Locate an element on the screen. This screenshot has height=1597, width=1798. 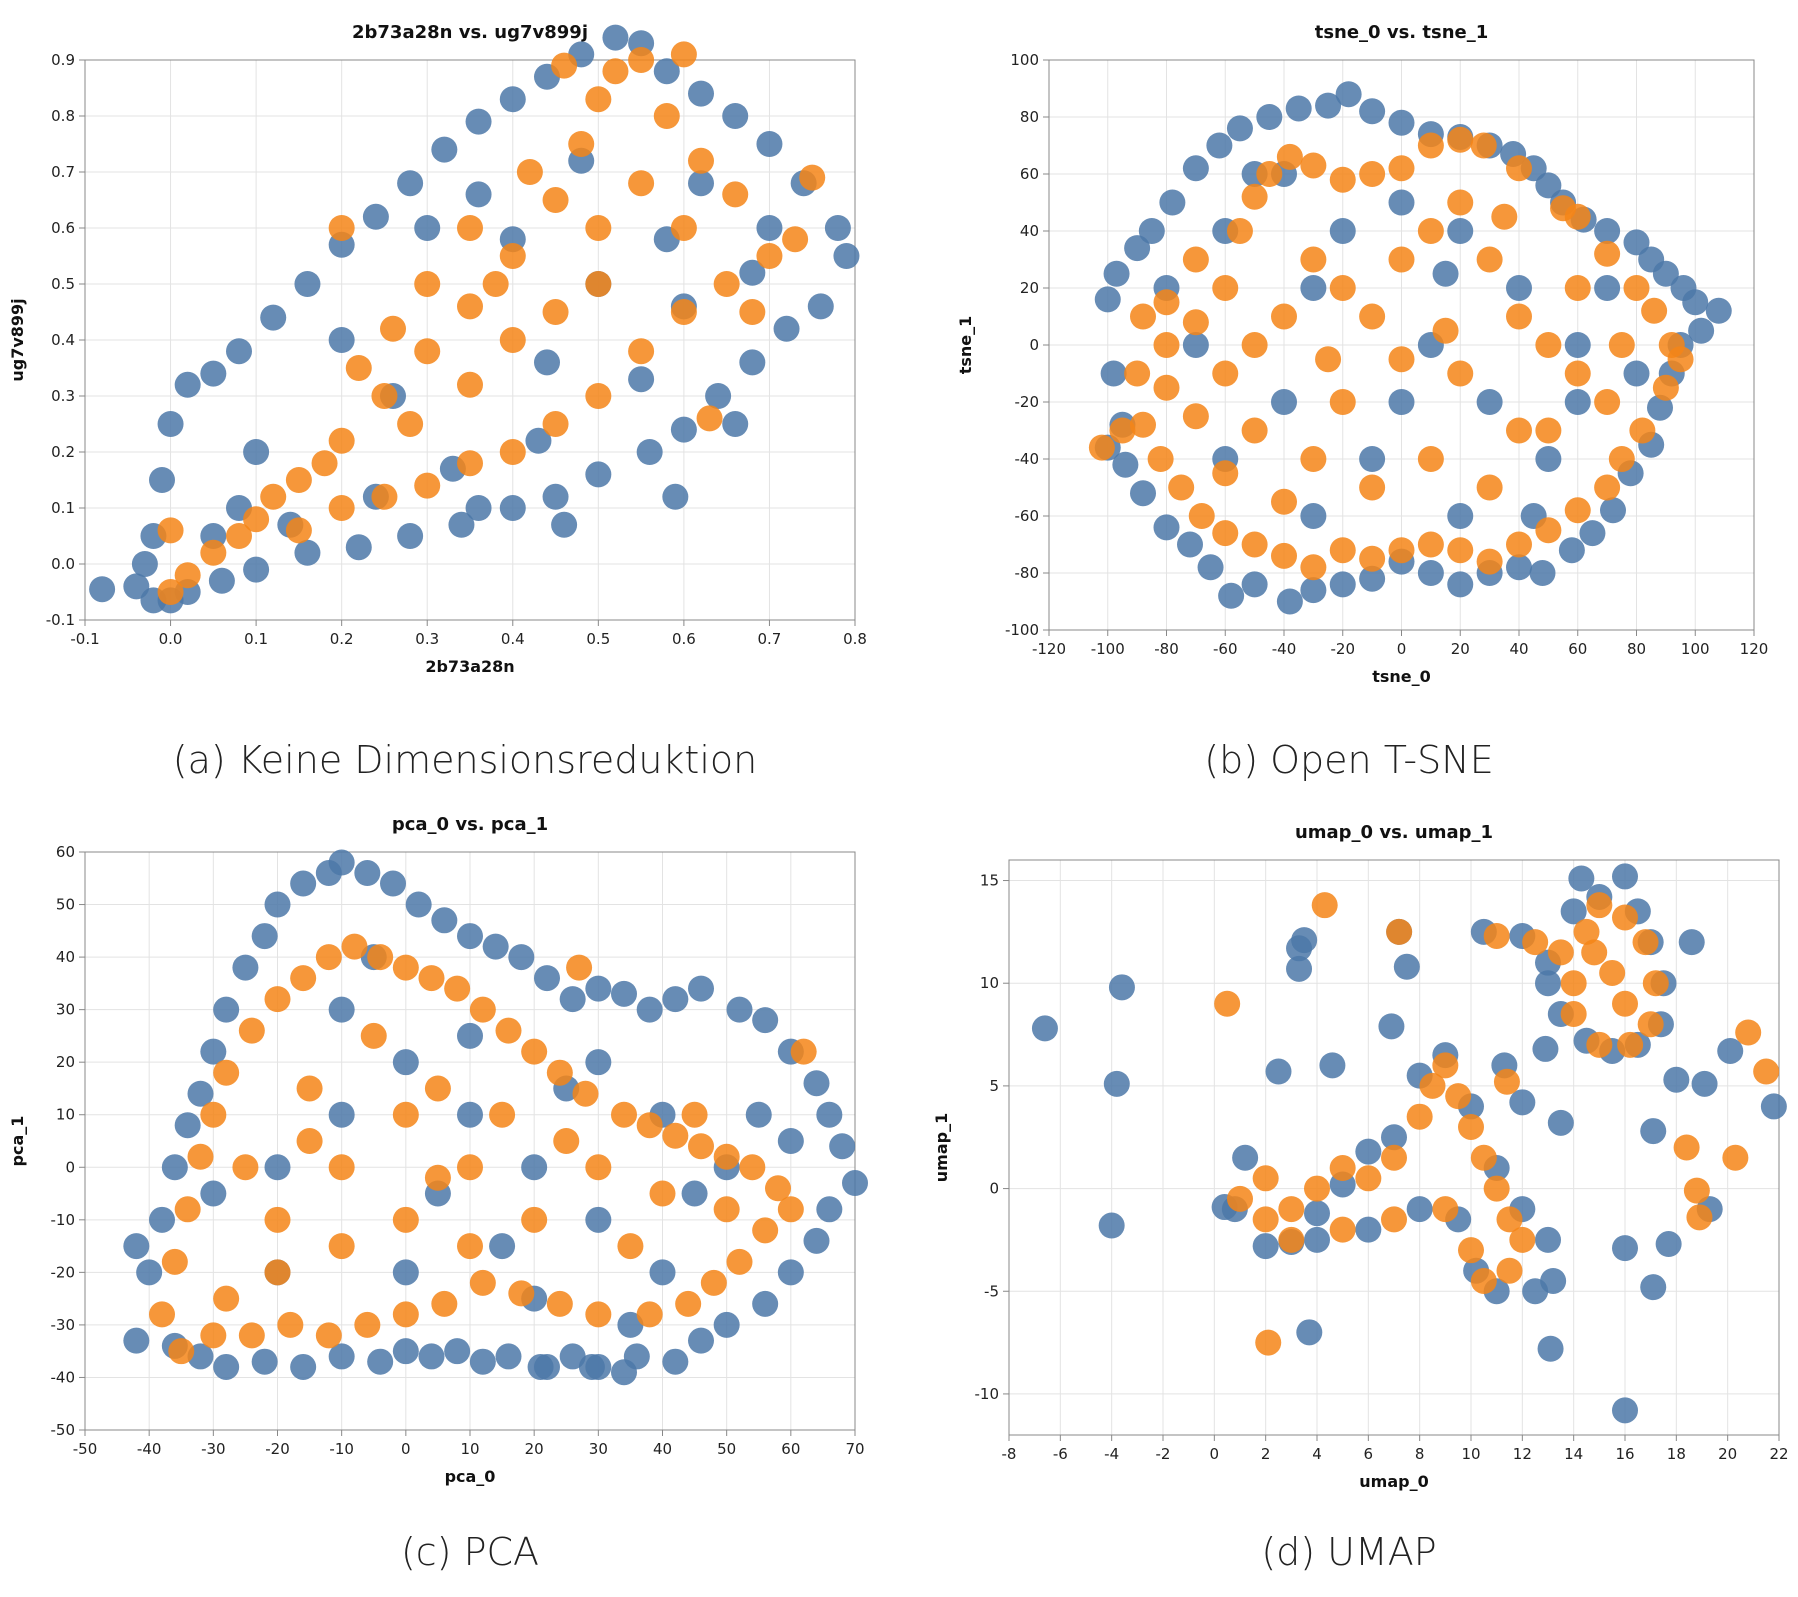
chart-title: 2b73a28n vs. ug7v899j is located at coordinates (470, 32).